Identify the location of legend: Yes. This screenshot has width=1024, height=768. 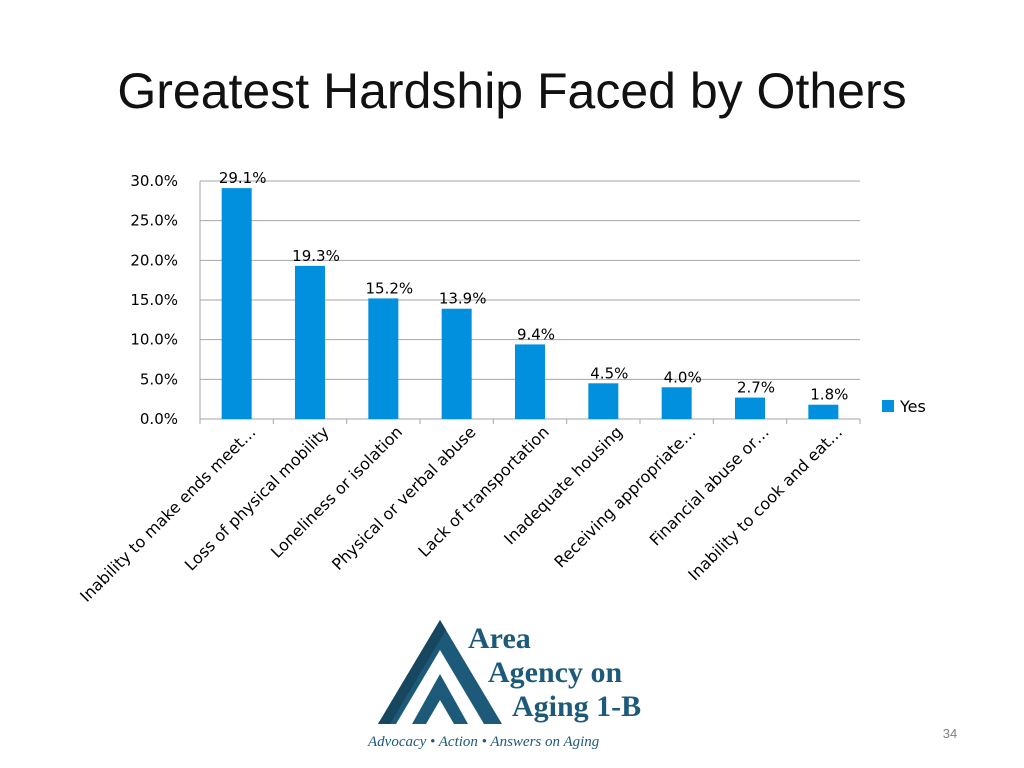
(904, 406).